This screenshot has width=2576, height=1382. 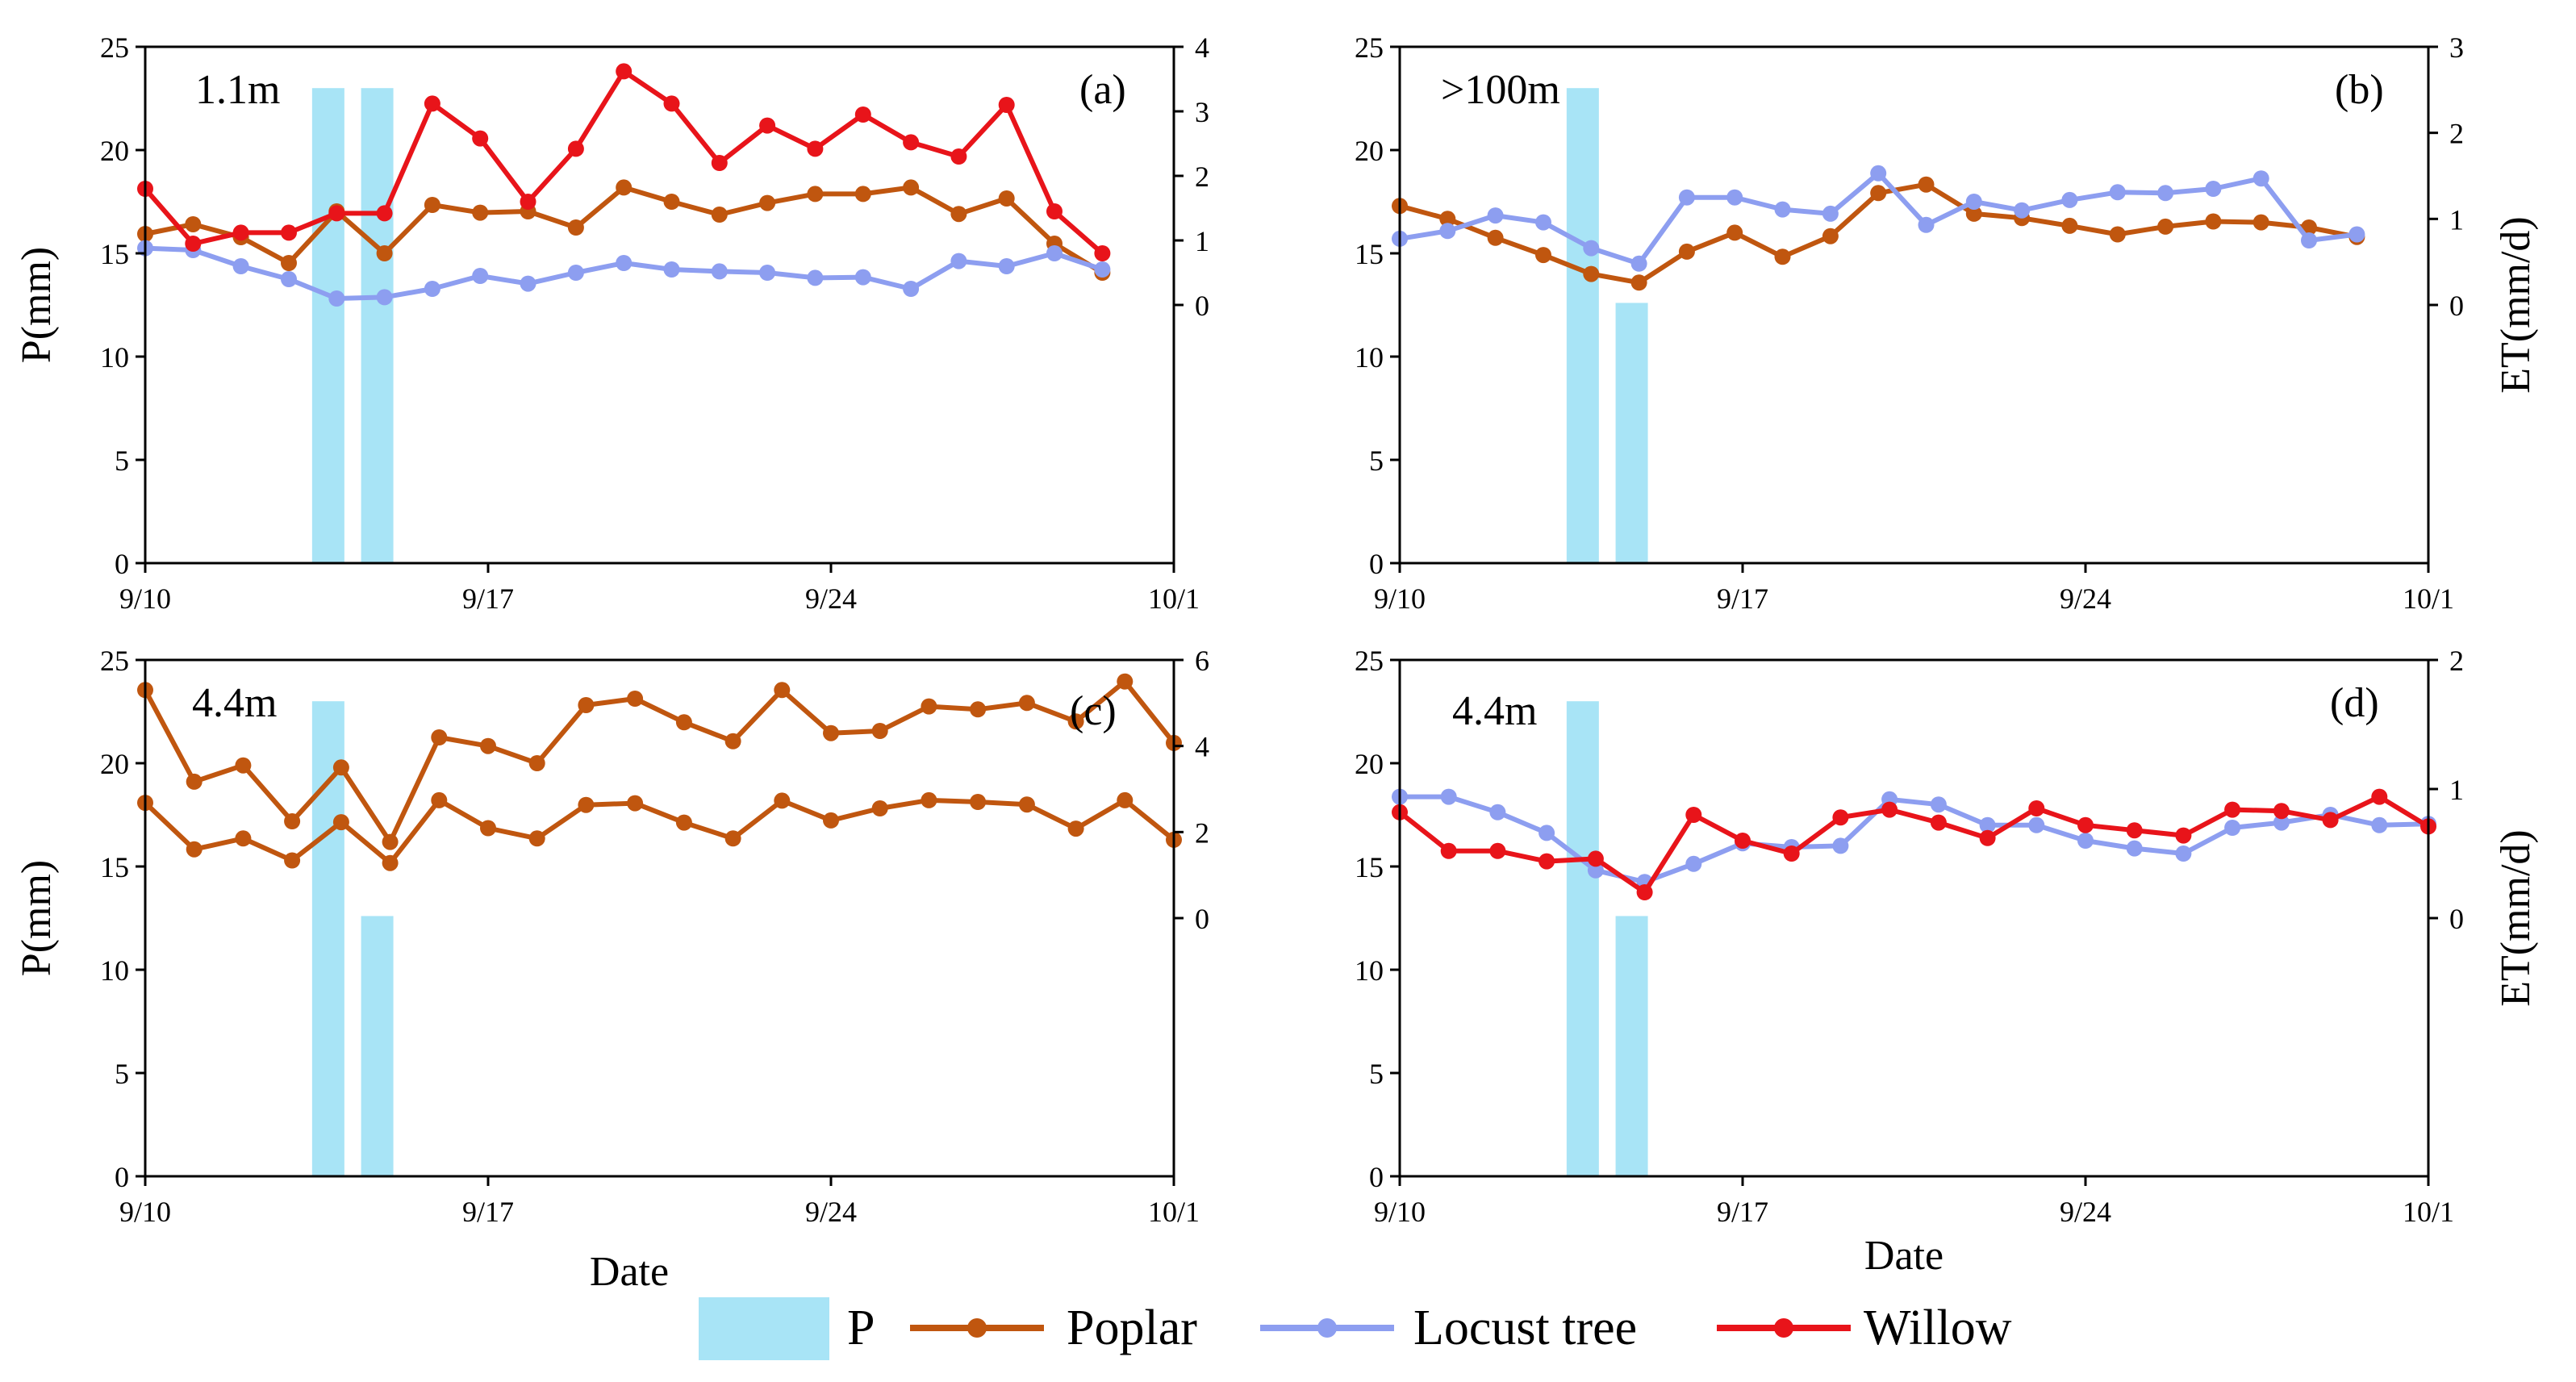 I want to click on legend: P Poplar Locust tree Willow, so click(x=1355, y=1328).